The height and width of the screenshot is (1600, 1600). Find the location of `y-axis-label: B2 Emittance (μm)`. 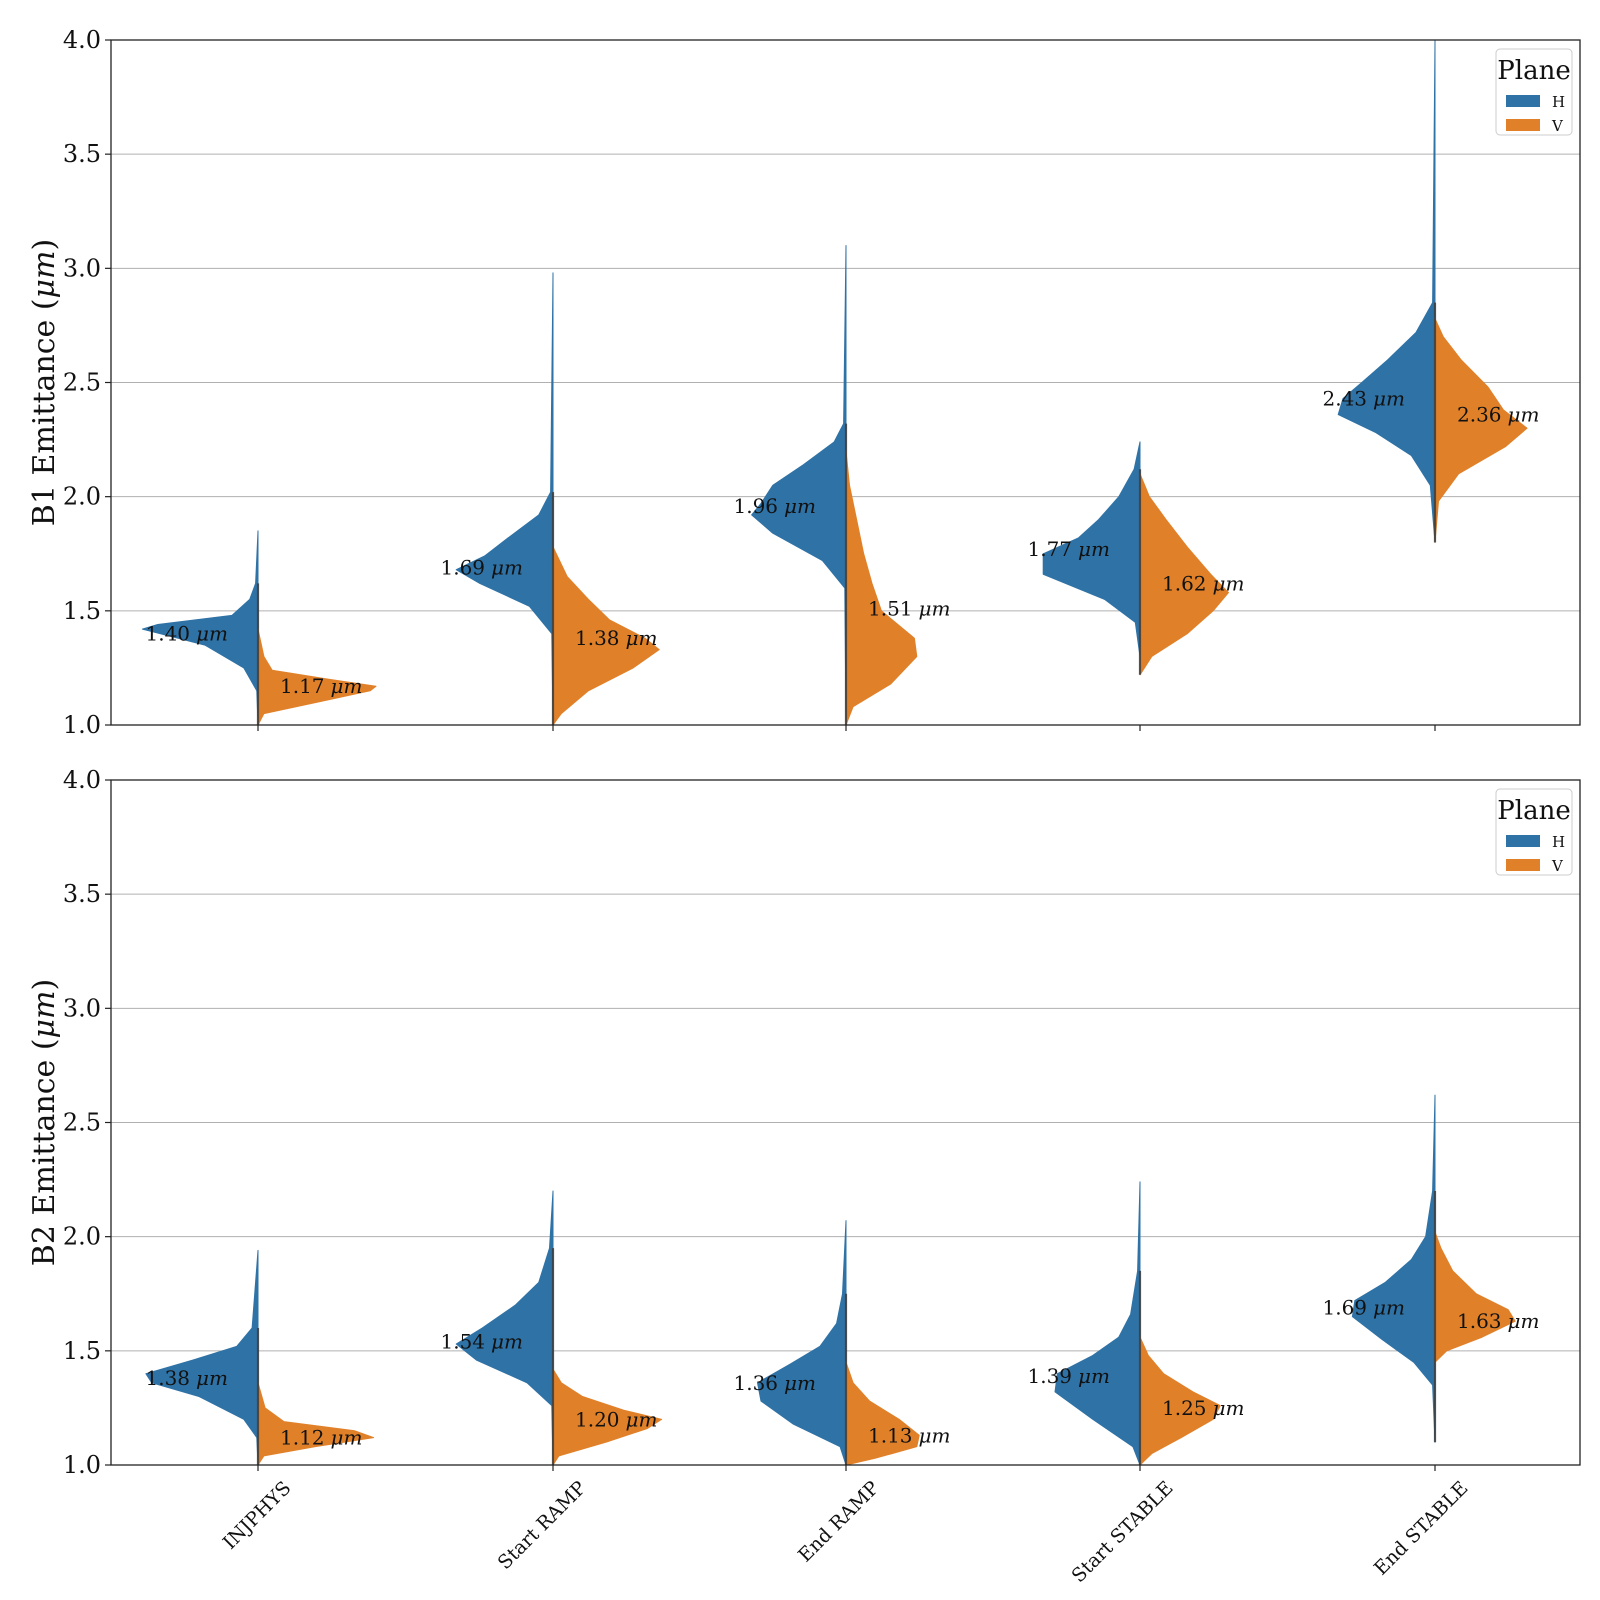

y-axis-label: B2 Emittance (μm) is located at coordinates (44, 1122).